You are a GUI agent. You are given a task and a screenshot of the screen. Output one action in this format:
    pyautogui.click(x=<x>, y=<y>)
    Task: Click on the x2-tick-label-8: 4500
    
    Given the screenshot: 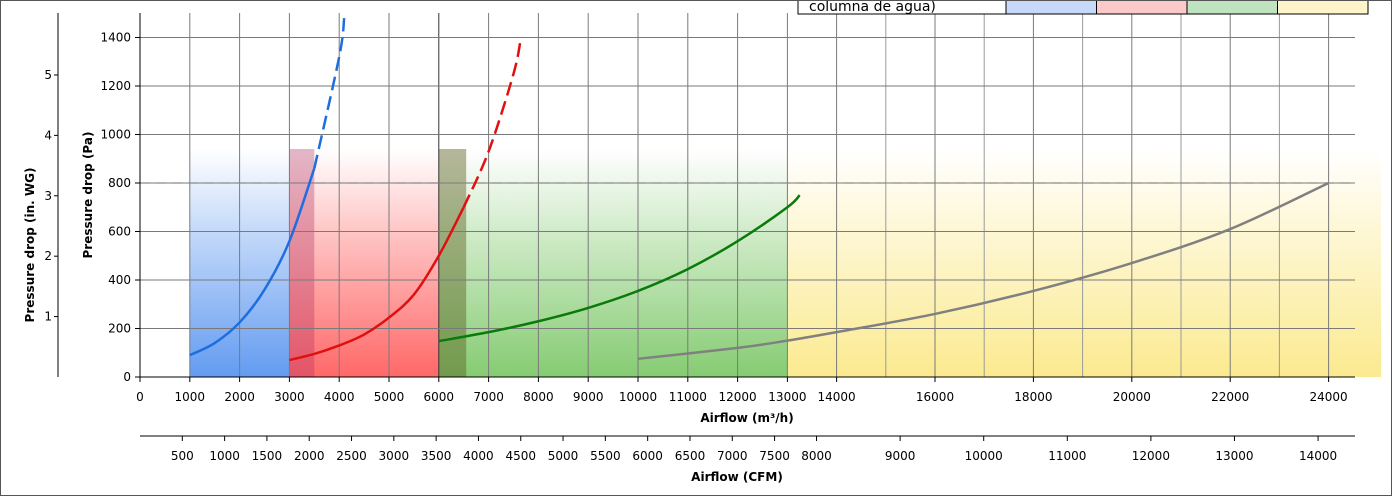 What is the action you would take?
    pyautogui.click(x=520, y=456)
    